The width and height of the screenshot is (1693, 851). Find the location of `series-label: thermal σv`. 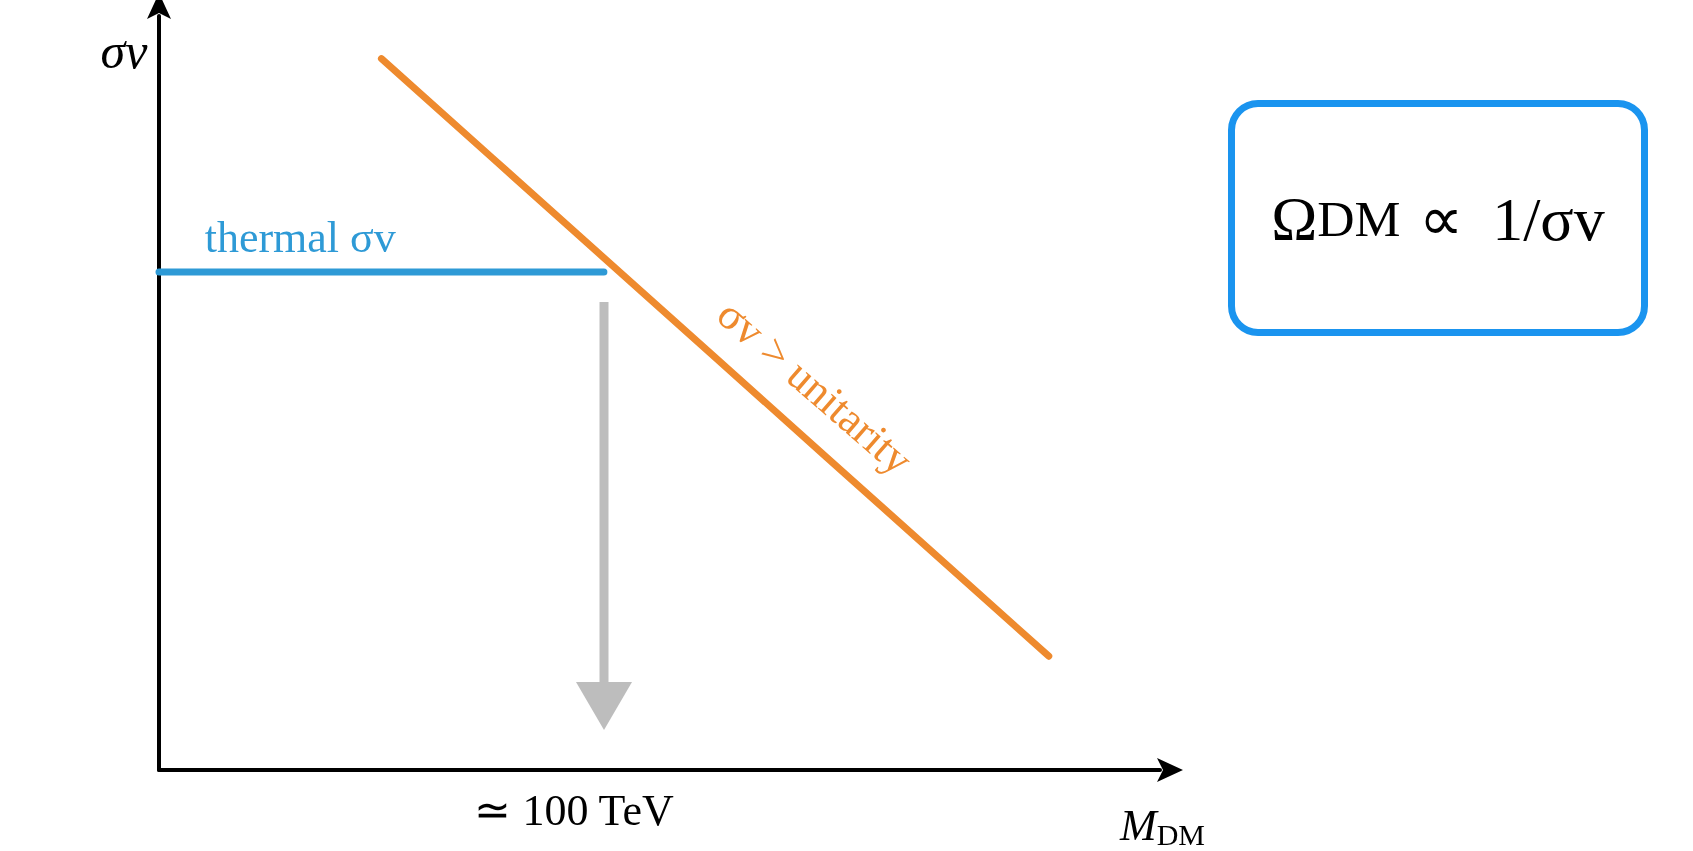

series-label: thermal σv is located at coordinates (300, 237).